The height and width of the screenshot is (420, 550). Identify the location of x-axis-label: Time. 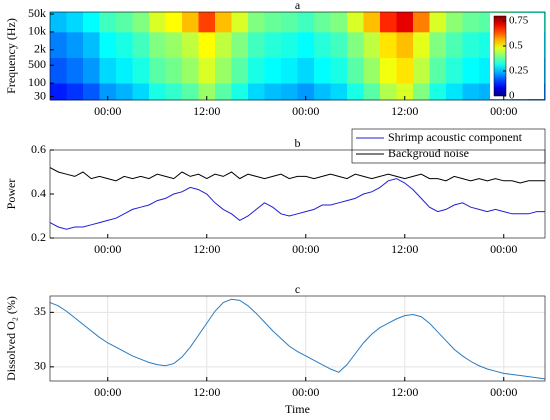
(297, 409).